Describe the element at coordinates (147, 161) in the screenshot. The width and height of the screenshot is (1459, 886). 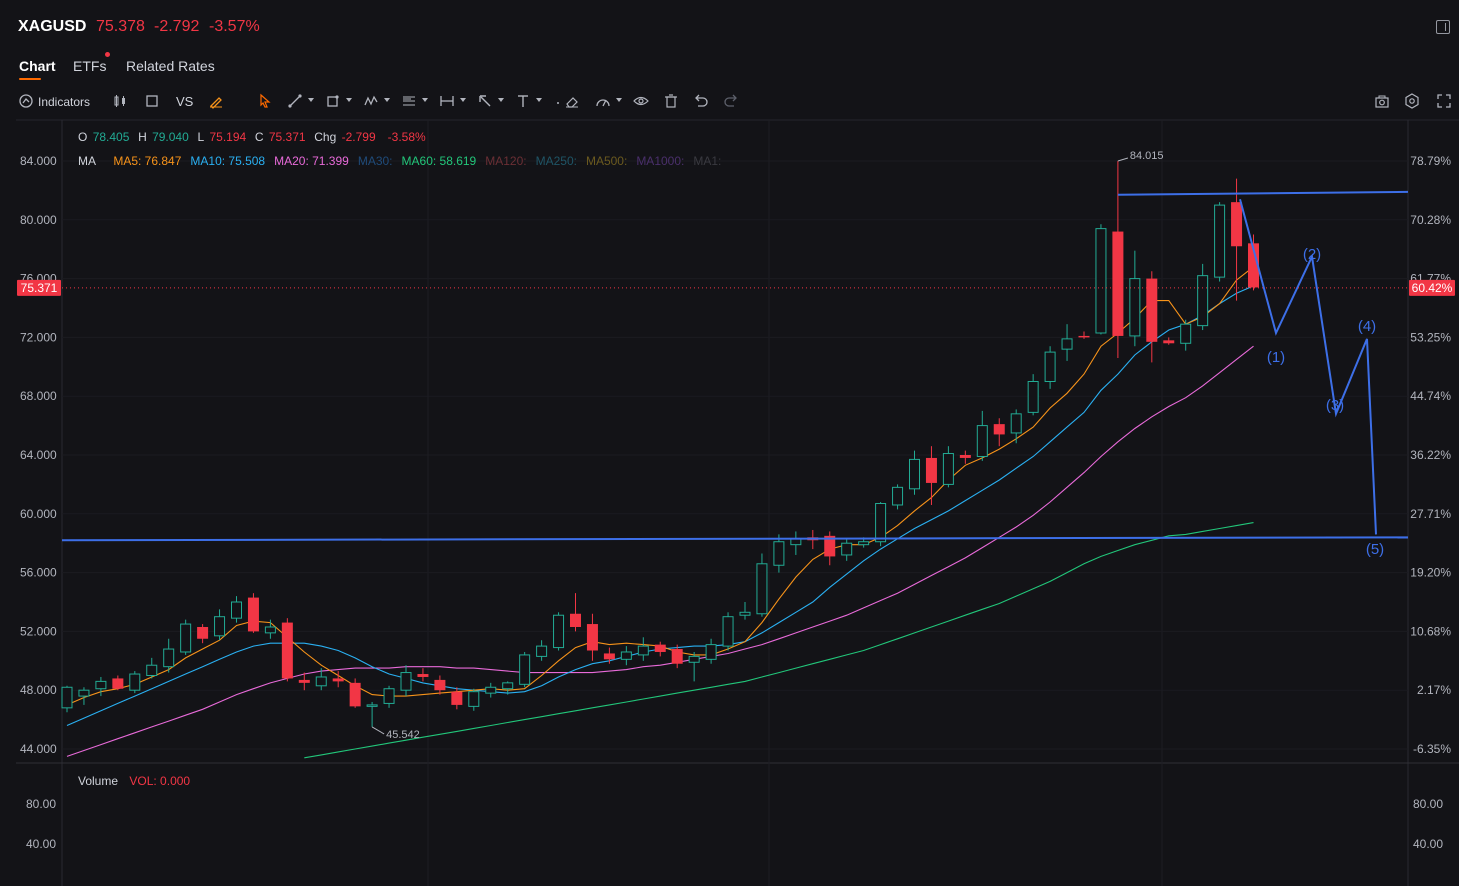
I see `ma-legend-item: MA5: 76.847` at that location.